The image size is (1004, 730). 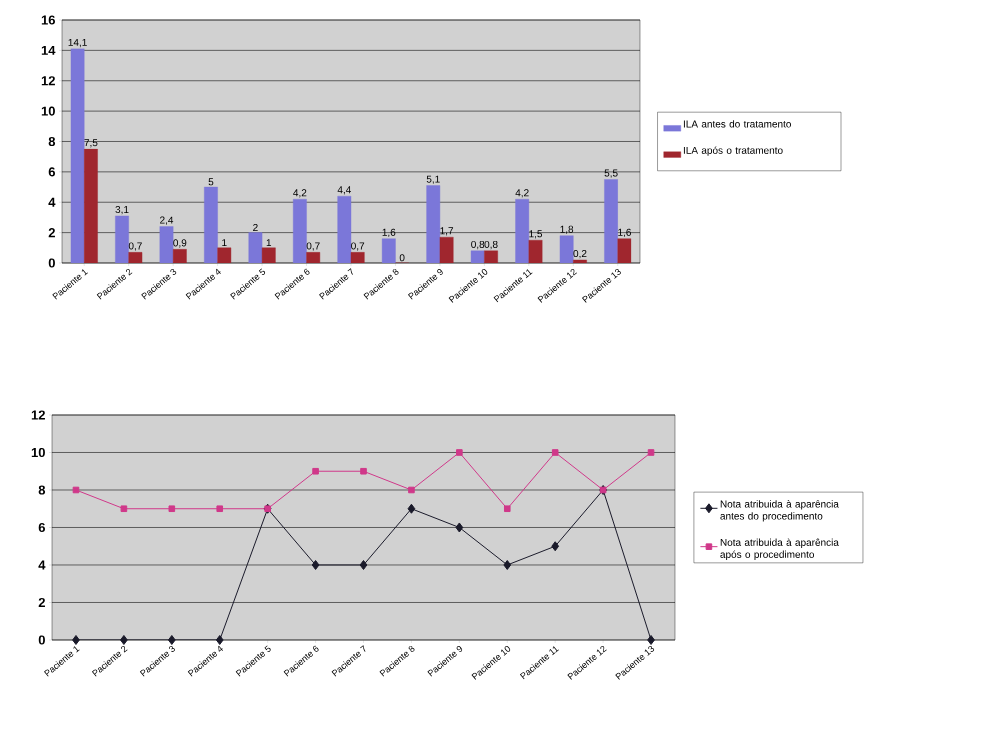 What do you see at coordinates (211, 182) in the screenshot?
I see `data-label: 5` at bounding box center [211, 182].